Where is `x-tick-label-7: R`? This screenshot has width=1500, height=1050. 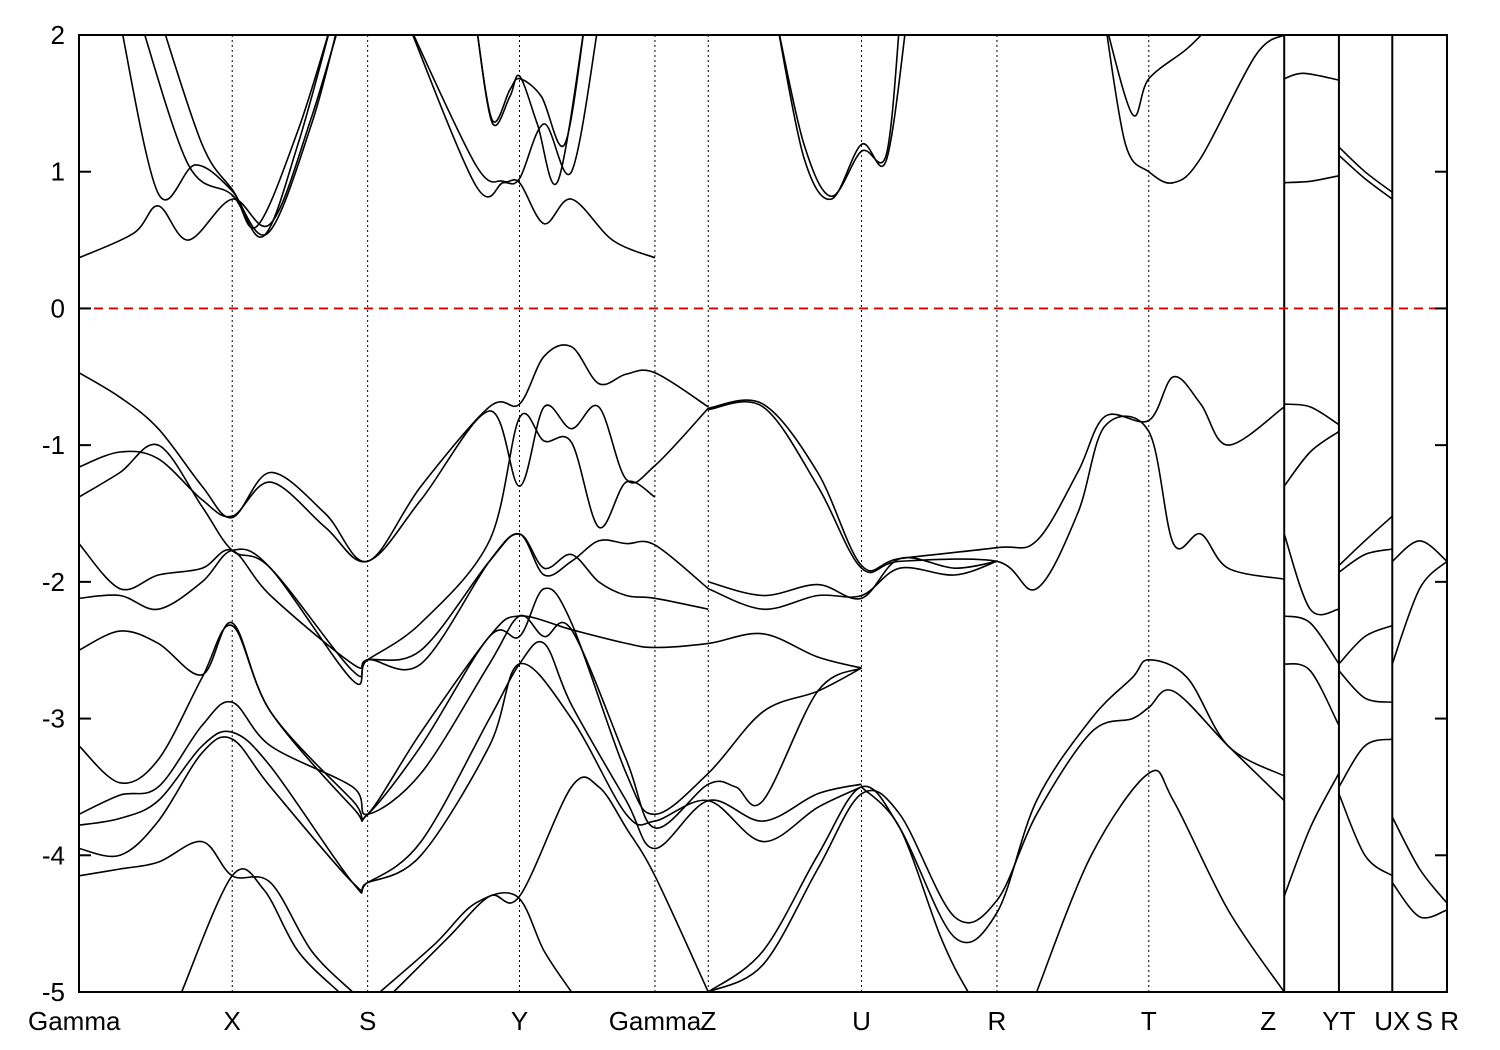 x-tick-label-7: R is located at coordinates (997, 1021).